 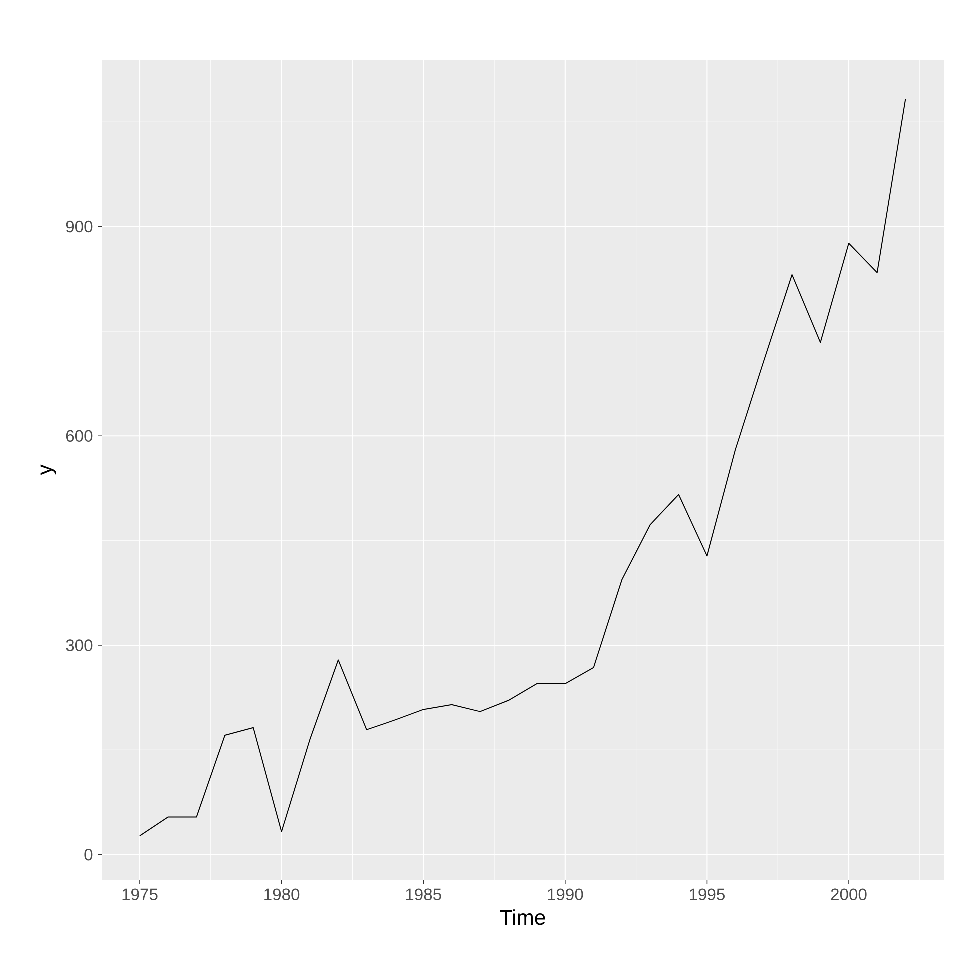 What do you see at coordinates (79, 436) in the screenshot?
I see `y-tick-label: 600` at bounding box center [79, 436].